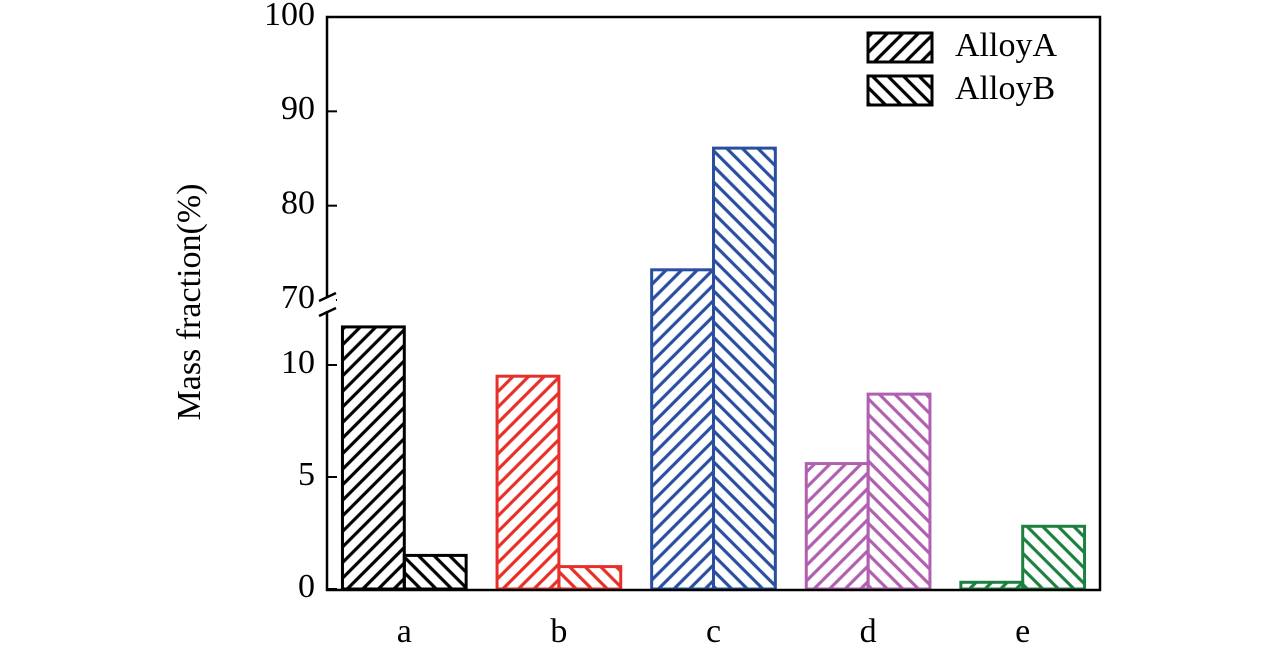  What do you see at coordinates (189, 302) in the screenshot?
I see `y-axis-label: Mass fraction(%)` at bounding box center [189, 302].